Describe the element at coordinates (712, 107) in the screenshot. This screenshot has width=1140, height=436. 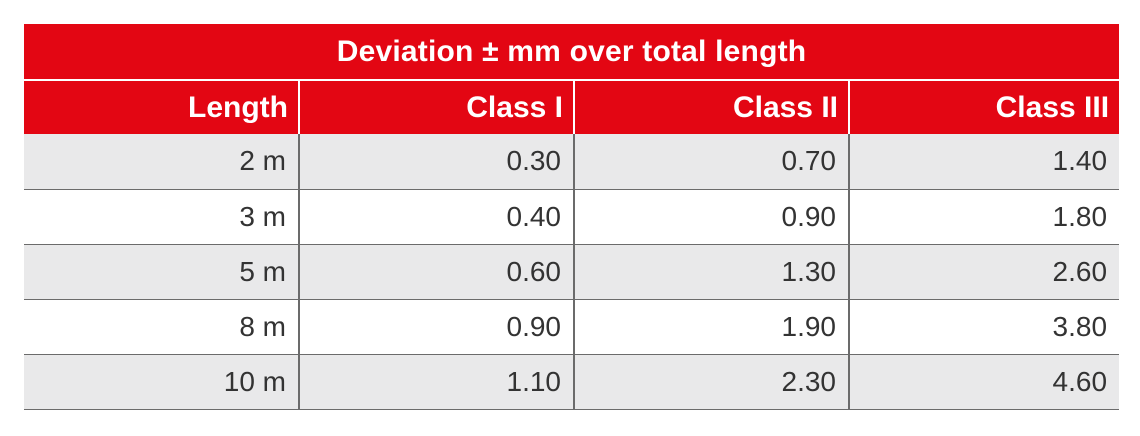
I see `header-class-ii: Class II` at that location.